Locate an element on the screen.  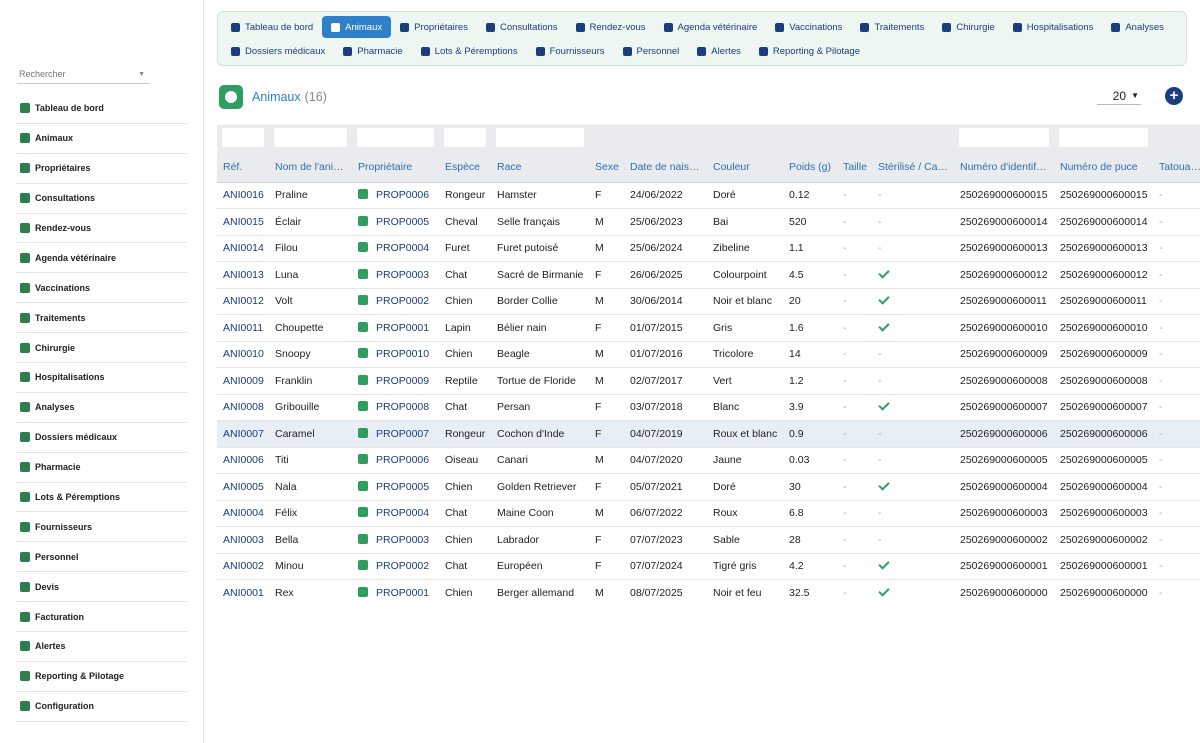
tab-row2-2: Lots & Péremptions is located at coordinates (469, 51).